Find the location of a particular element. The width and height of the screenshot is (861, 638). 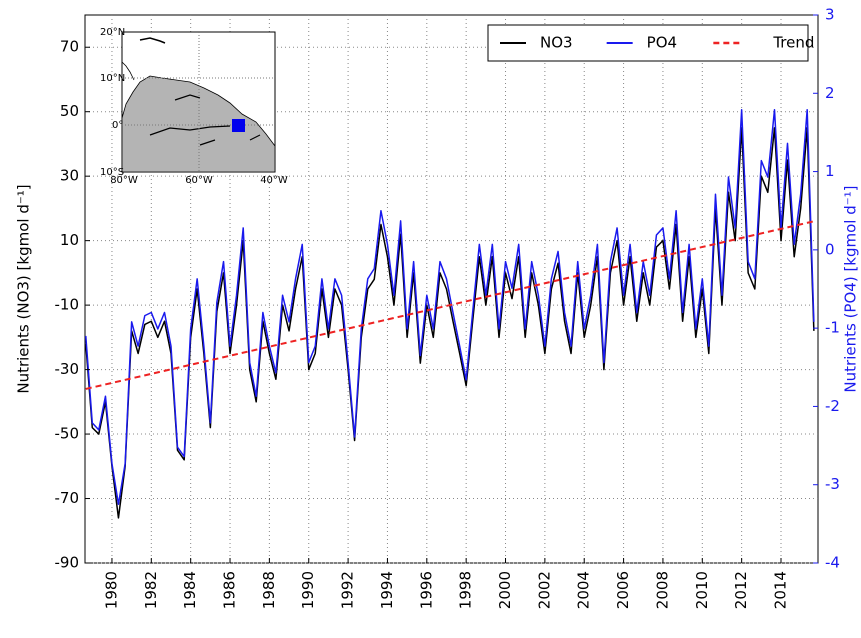

river is located at coordinates (205, 120).